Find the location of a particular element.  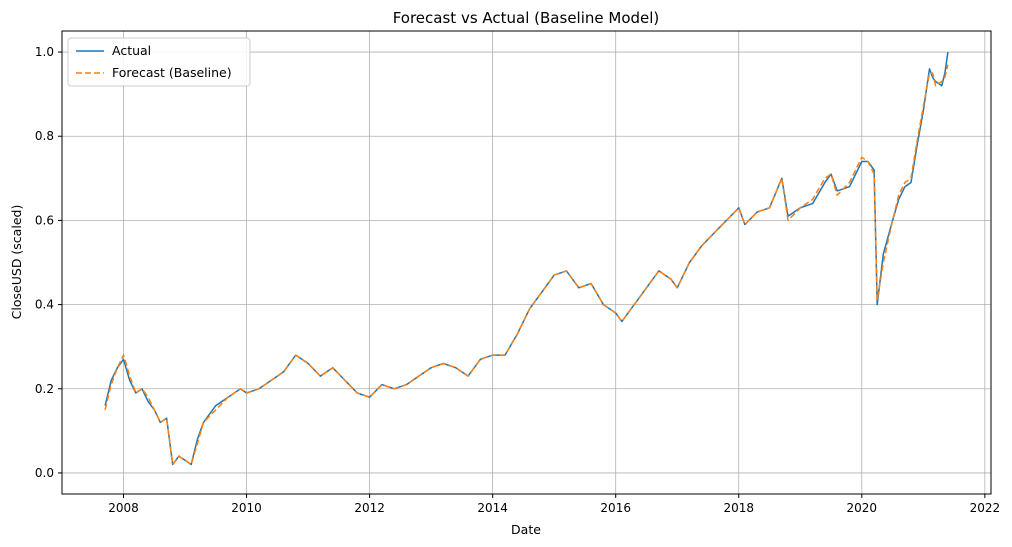

chart-title: Forecast vs Actual (Baseline Model) is located at coordinates (526, 18).